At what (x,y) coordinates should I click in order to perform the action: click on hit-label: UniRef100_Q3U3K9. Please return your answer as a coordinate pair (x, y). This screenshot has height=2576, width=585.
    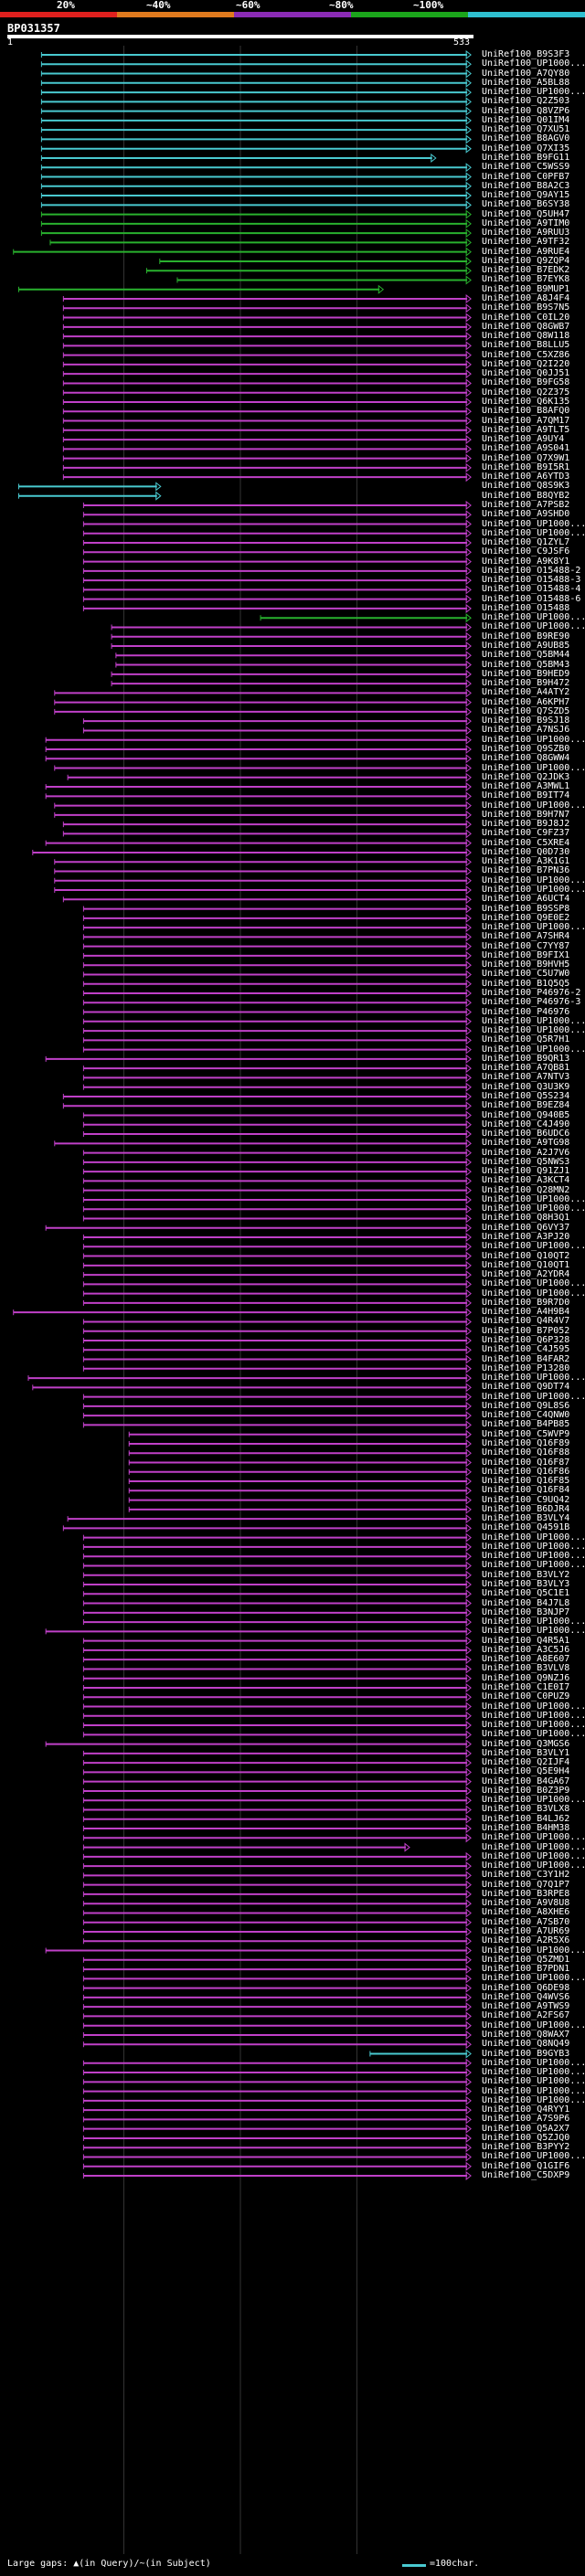
    Looking at the image, I should click on (526, 1086).